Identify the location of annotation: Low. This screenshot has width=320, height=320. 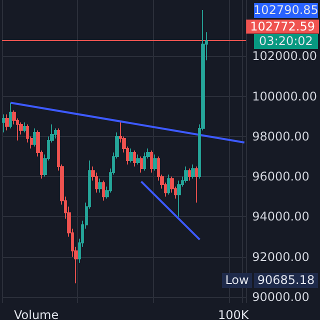
(237, 280).